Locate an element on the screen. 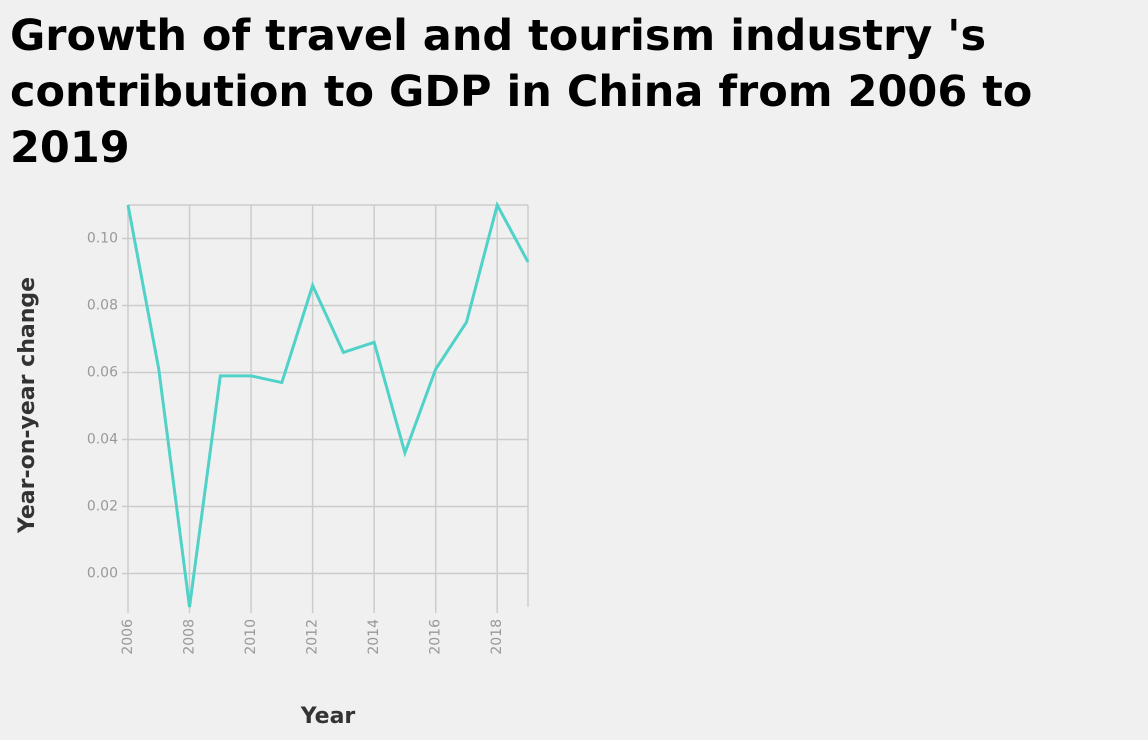 This screenshot has width=1148, height=740. y-tick-label: 0.10 is located at coordinates (102, 239).